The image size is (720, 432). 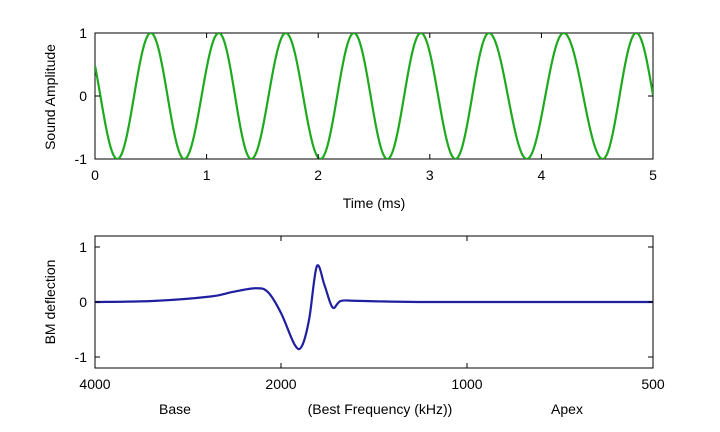 I want to click on bottom-x-label-base: Base, so click(x=175, y=409).